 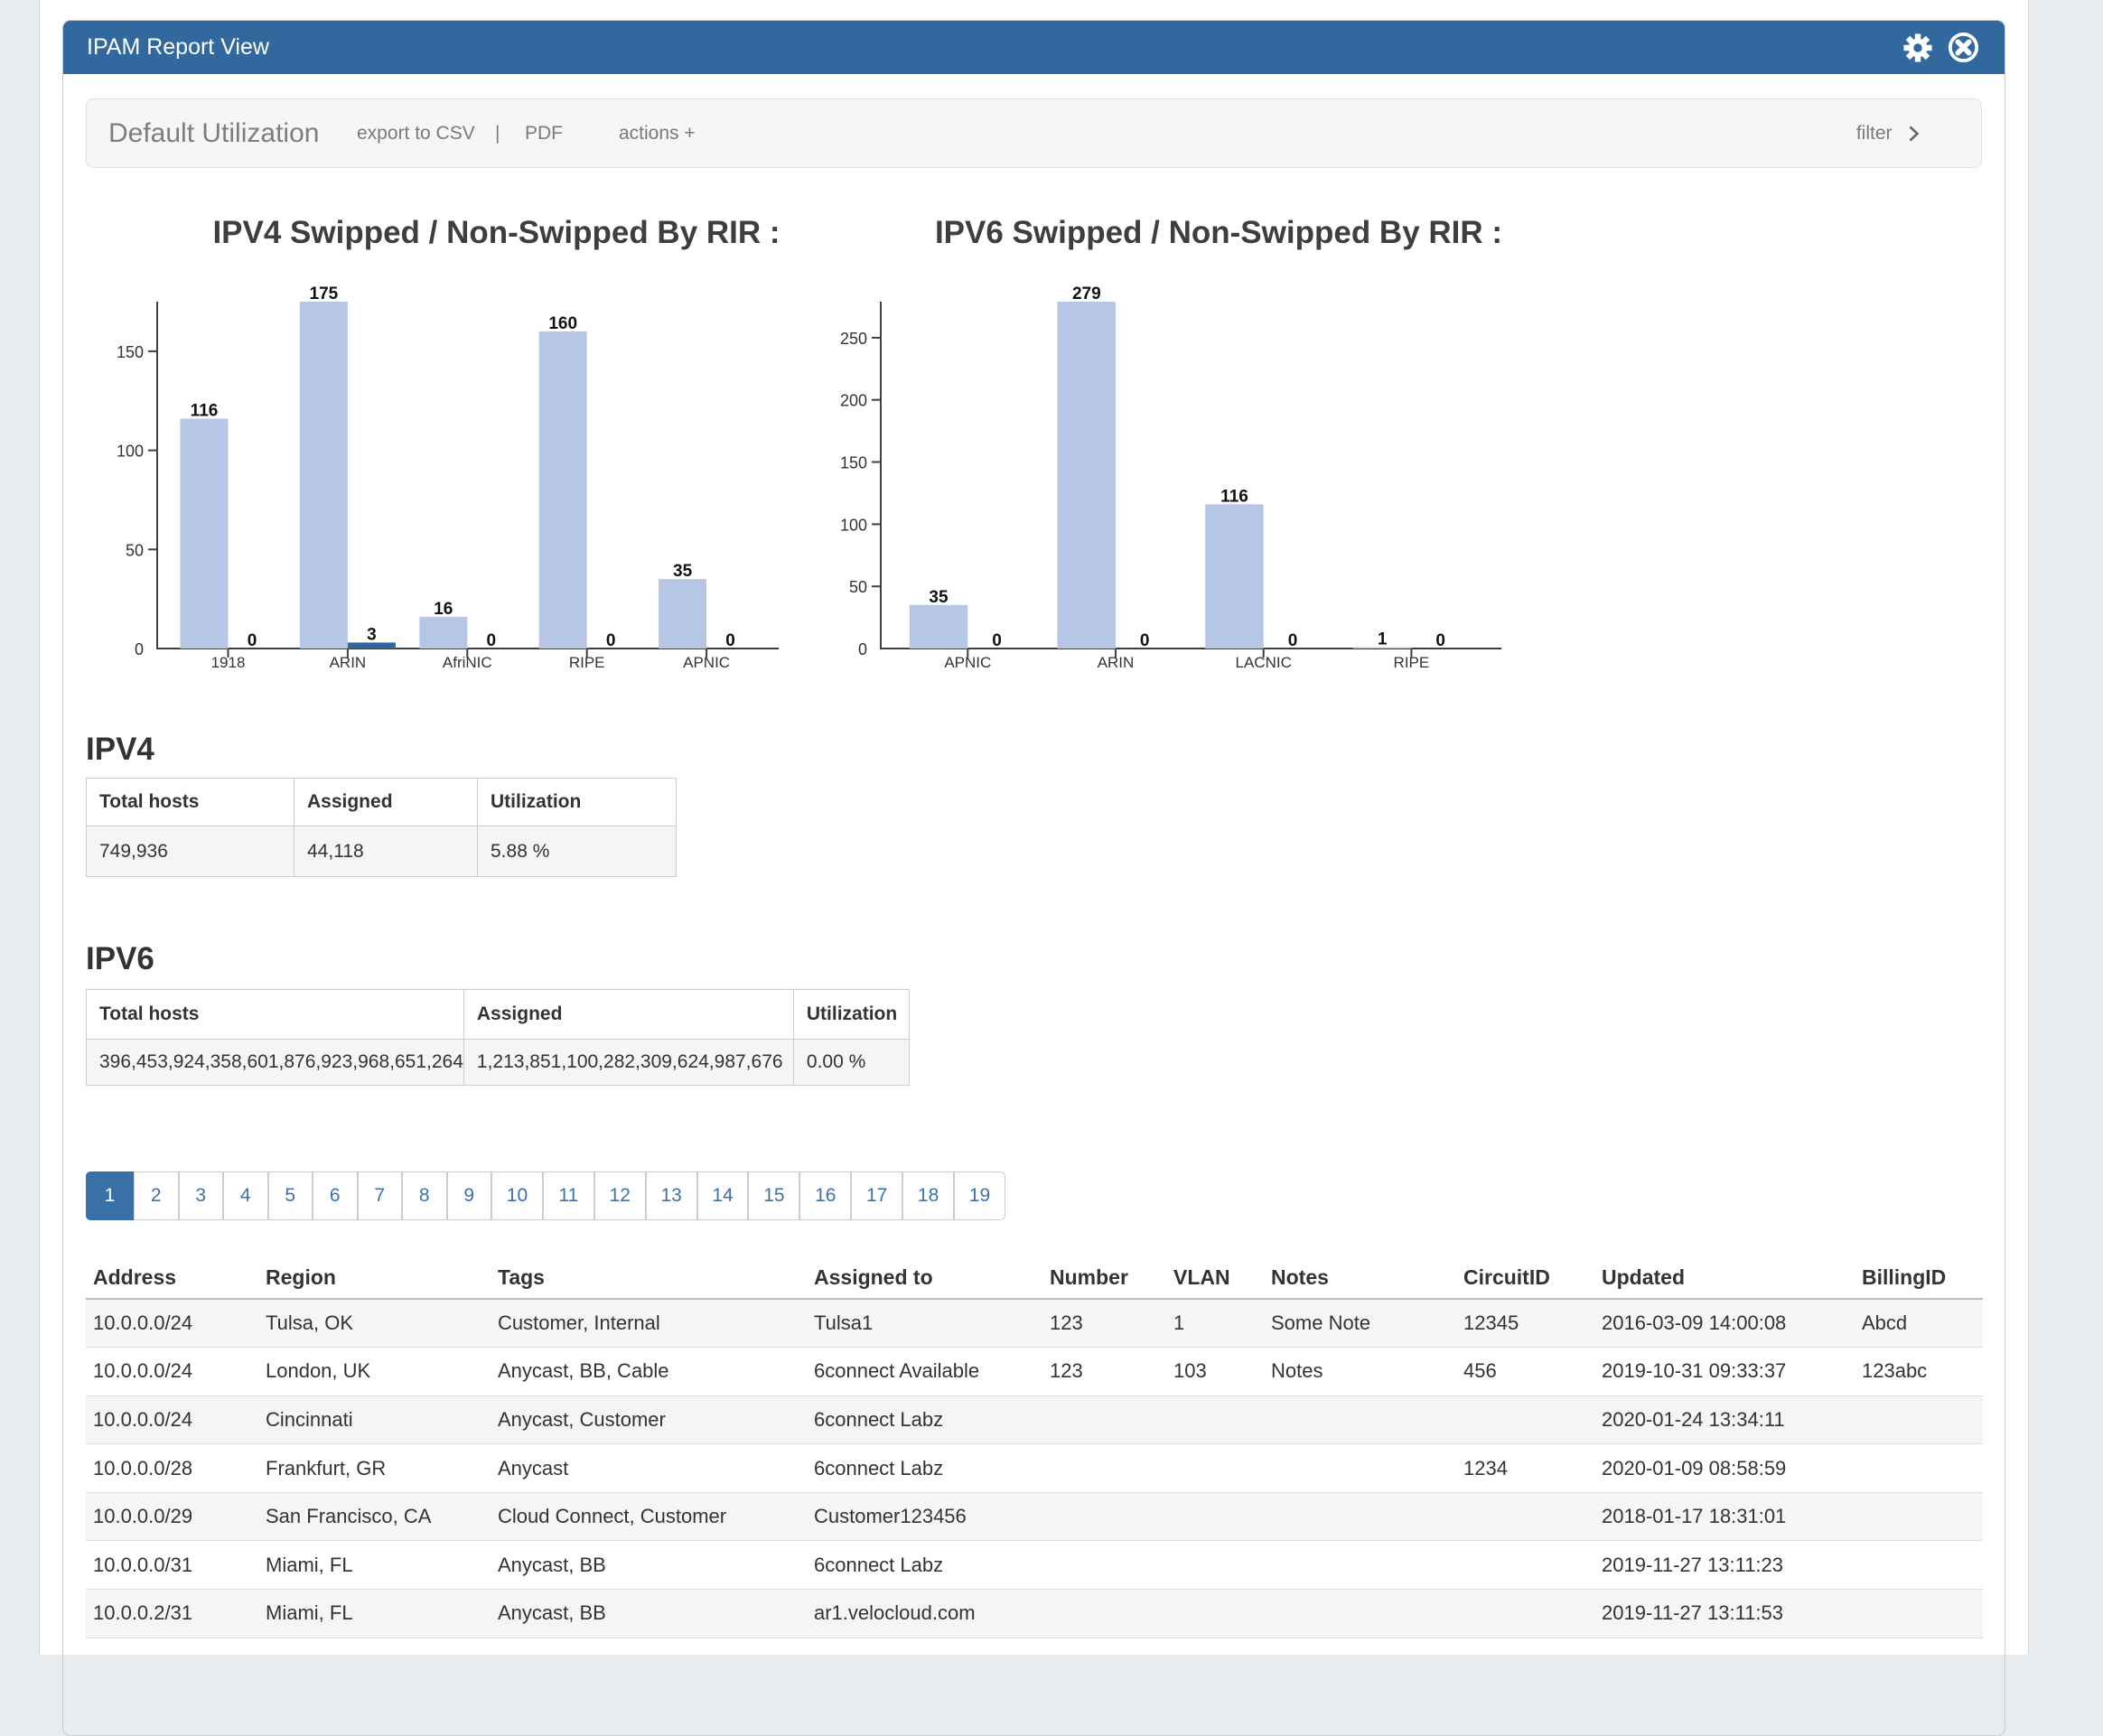 What do you see at coordinates (467, 662) in the screenshot?
I see `svg-text: AfriNIC` at bounding box center [467, 662].